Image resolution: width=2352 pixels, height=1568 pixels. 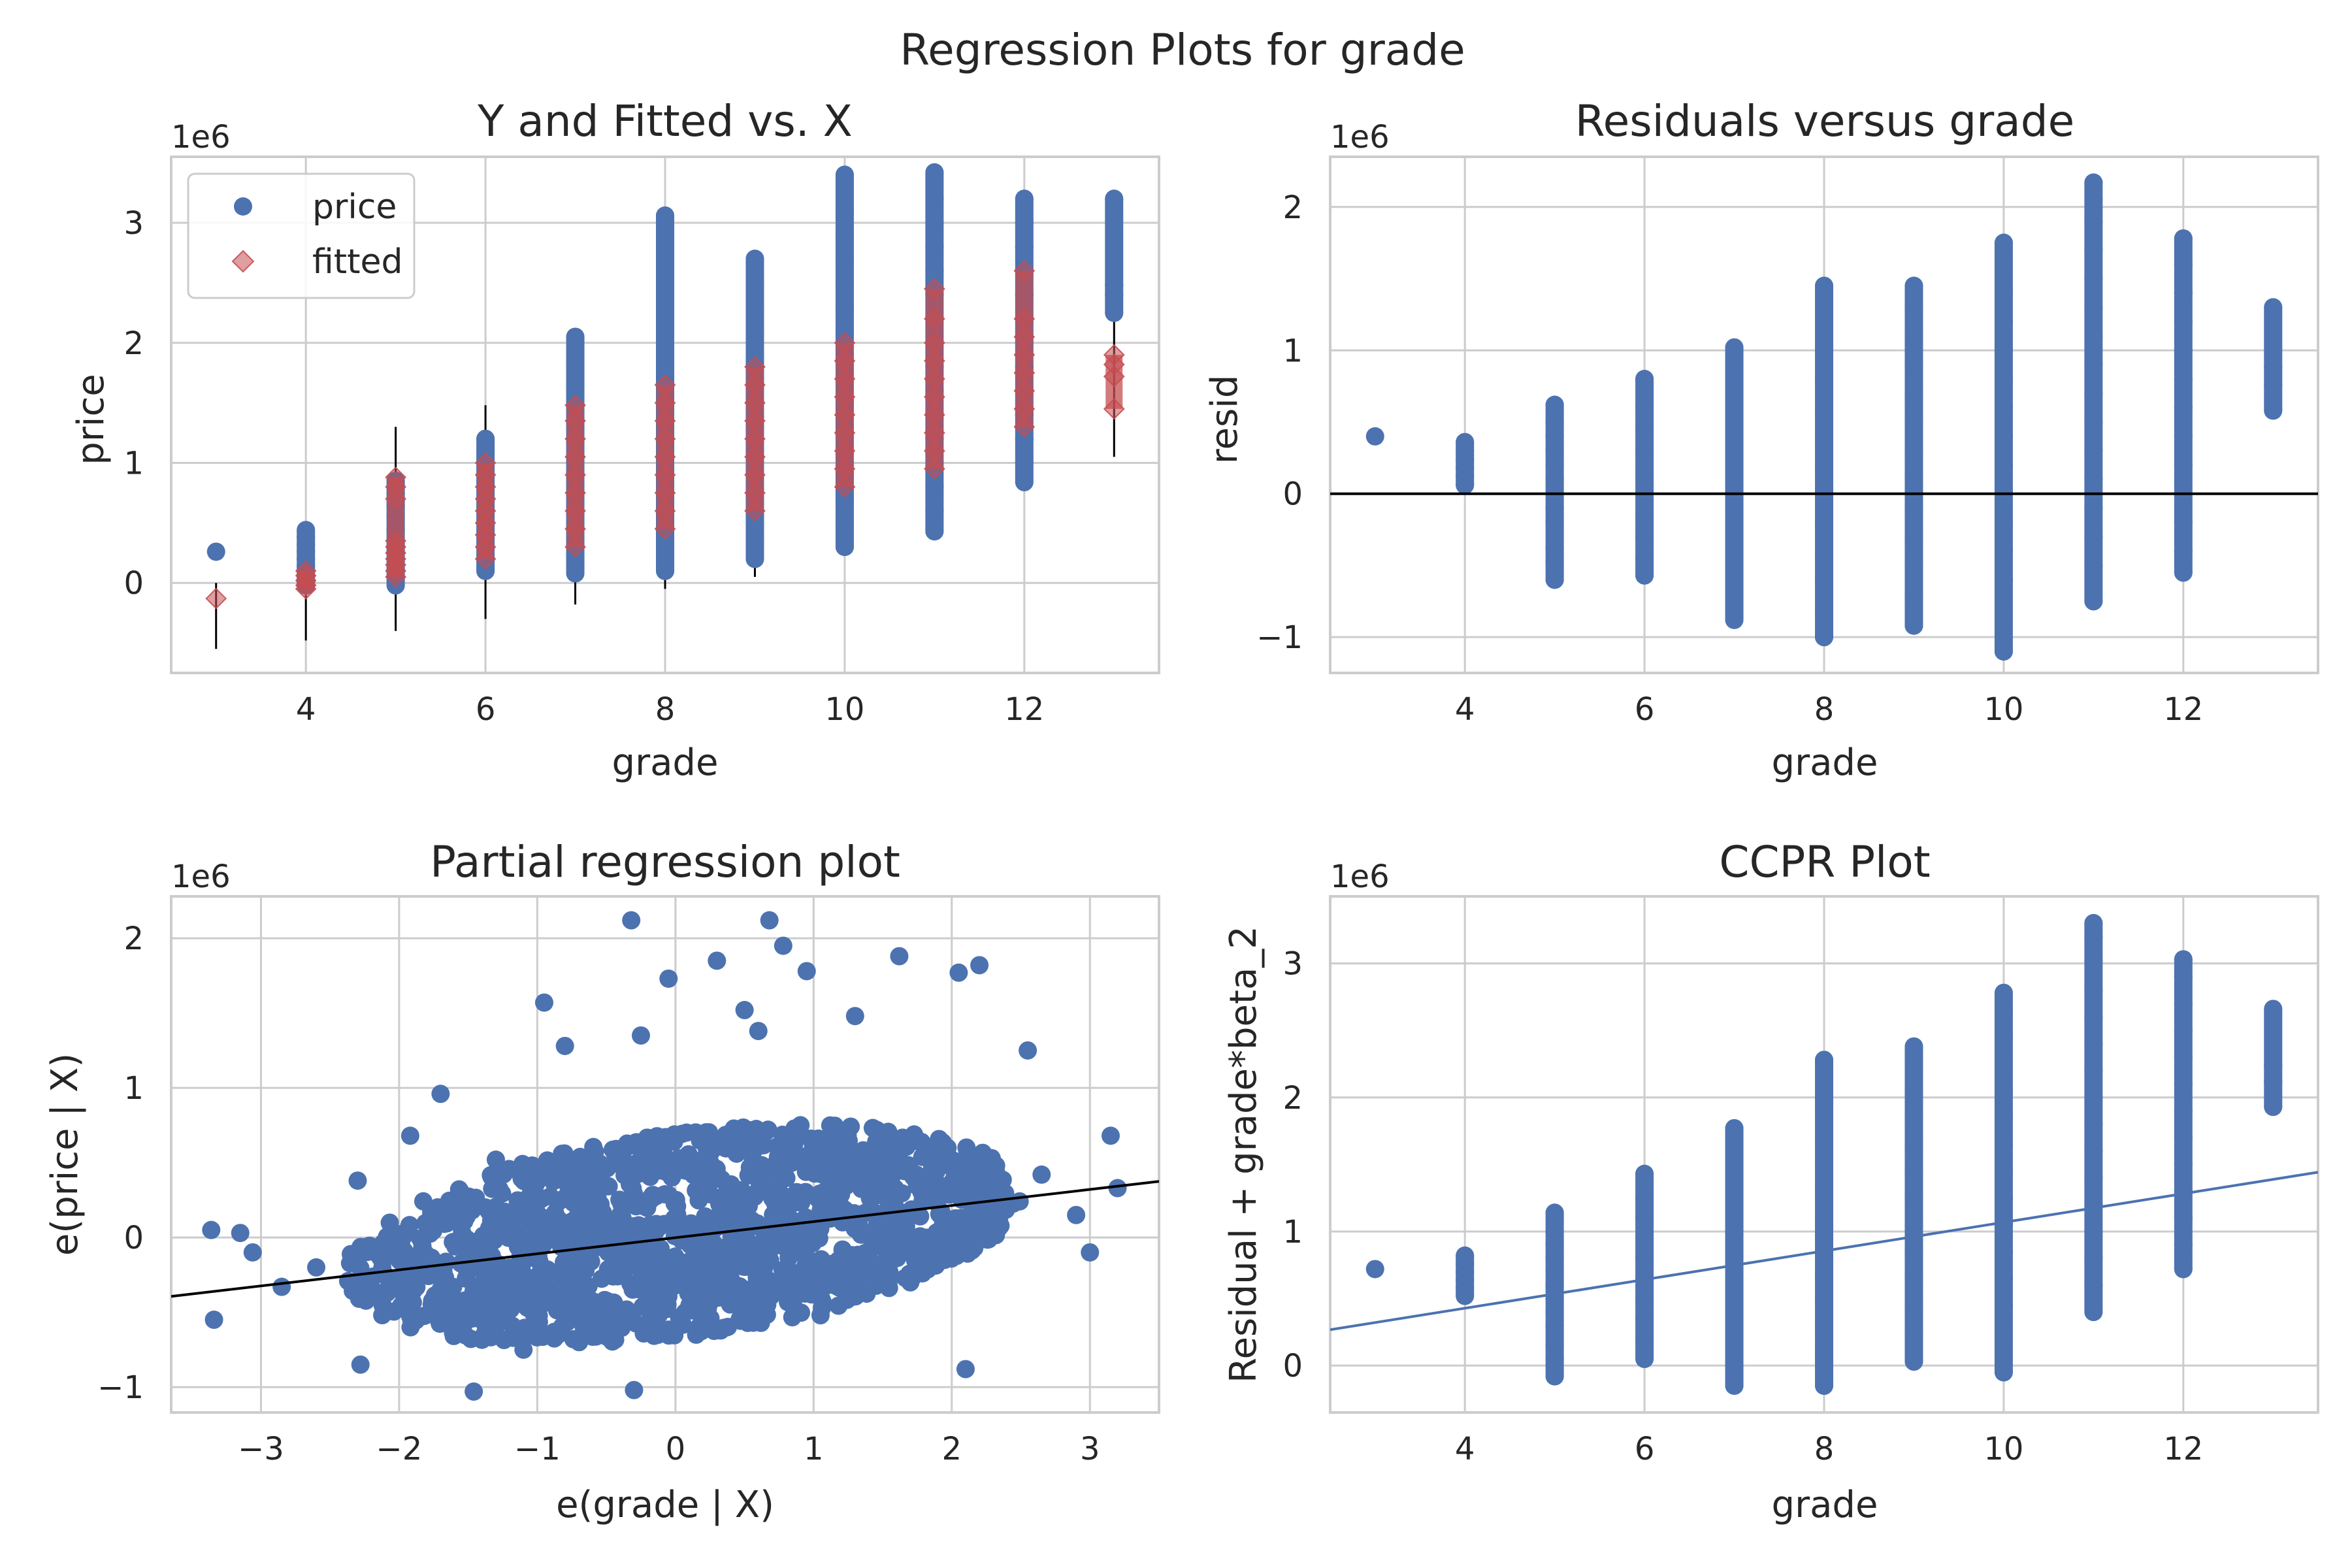 I want to click on legend-label-price: price, so click(x=354, y=207).